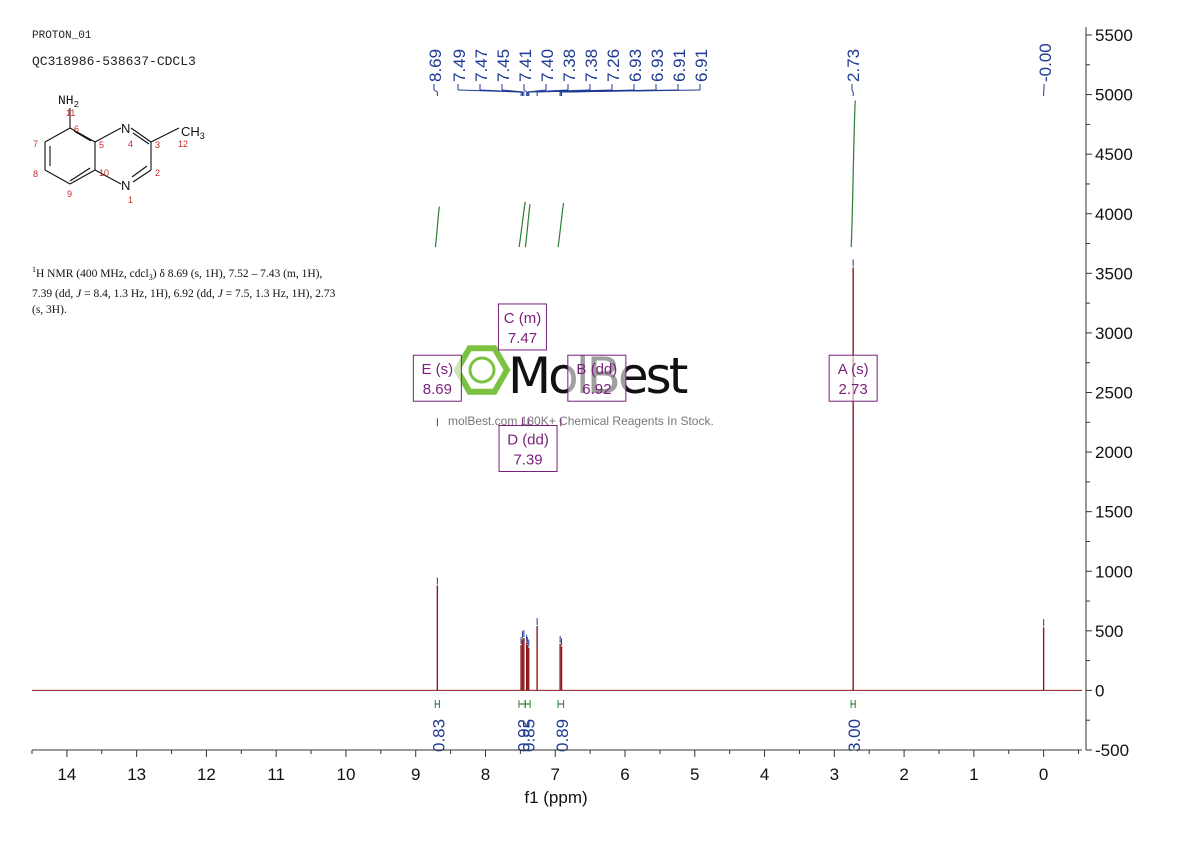 This screenshot has width=1190, height=841. Describe the element at coordinates (92, 273) in the screenshot. I see `desc-lead: H NMR (400 MHz, cdcl` at that location.